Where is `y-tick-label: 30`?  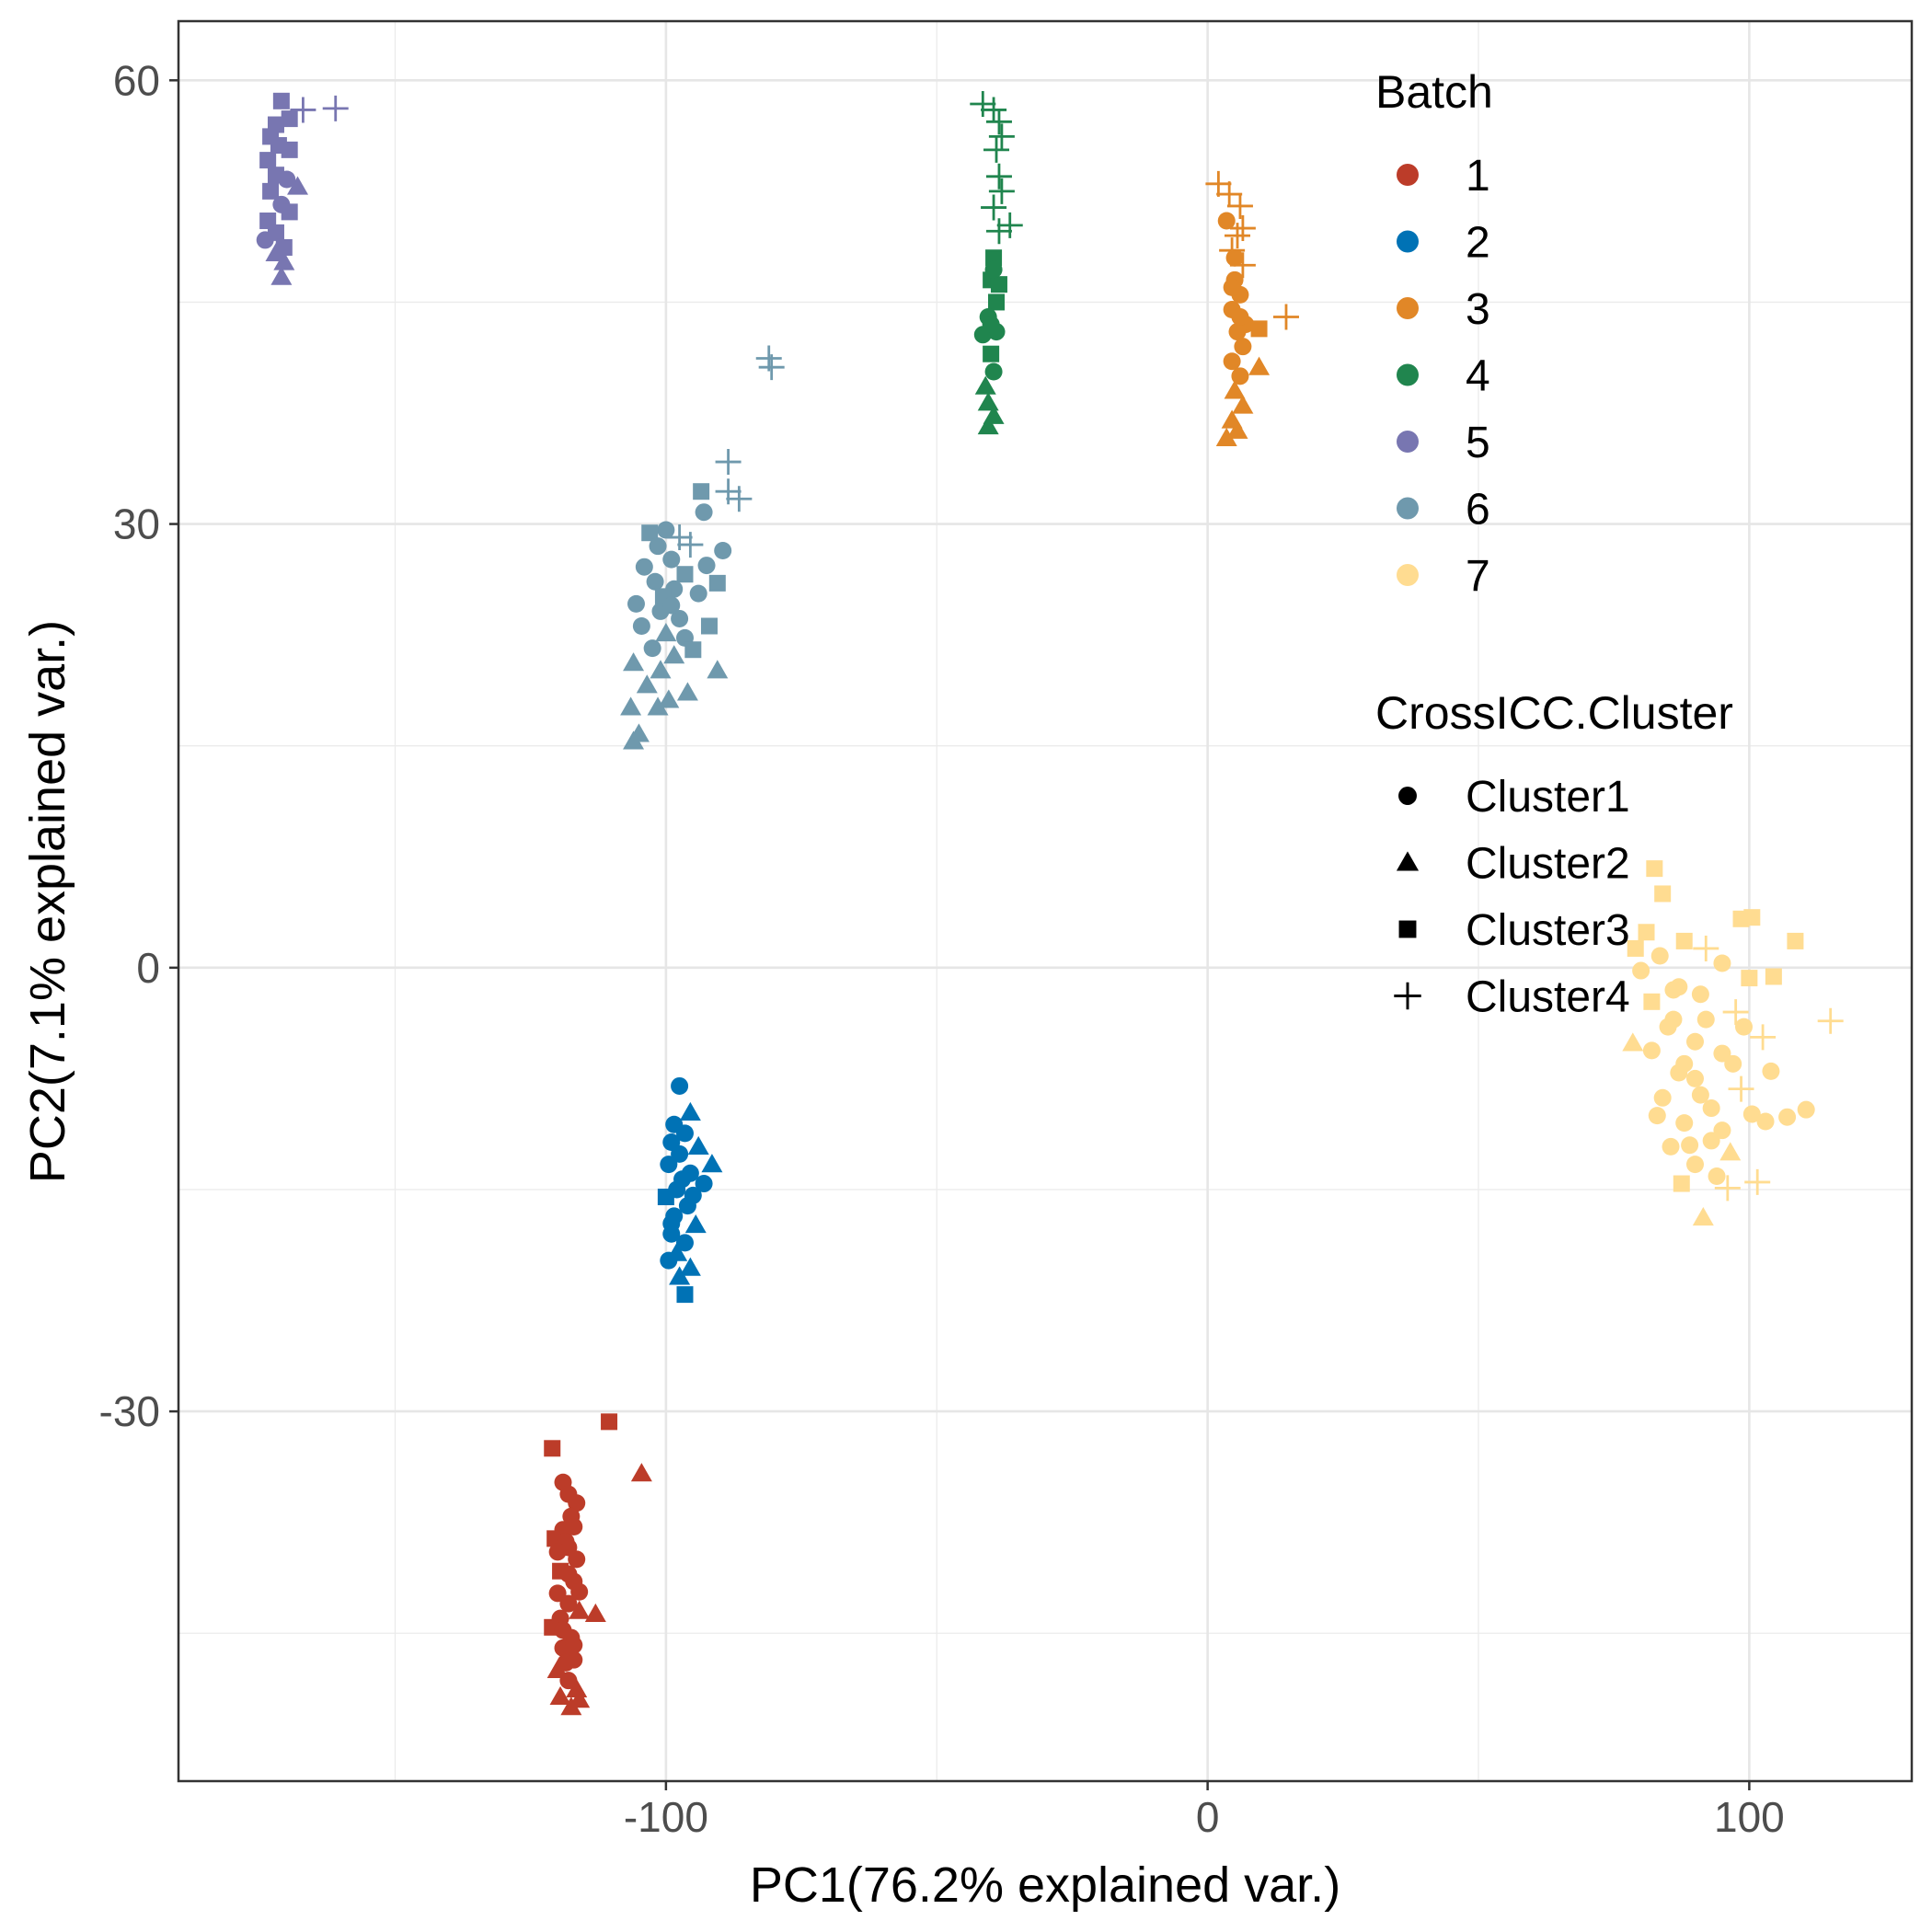
y-tick-label: 30 is located at coordinates (136, 524).